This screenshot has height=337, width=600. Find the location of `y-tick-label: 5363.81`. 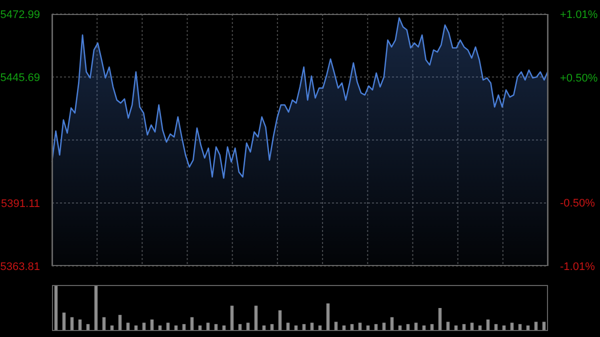

y-tick-label: 5363.81 is located at coordinates (20, 267).